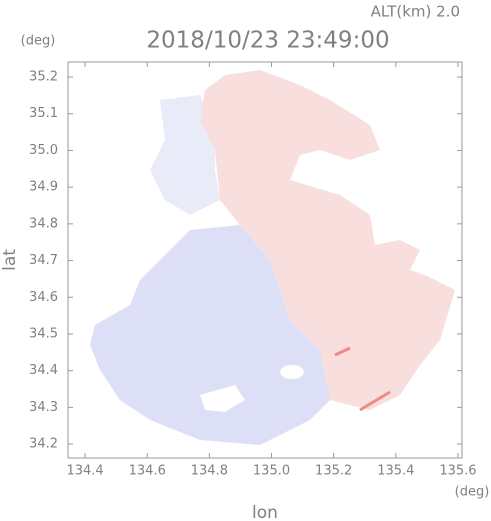 Image resolution: width=491 pixels, height=521 pixels. I want to click on y-tick-label: 34.4, so click(43, 370).